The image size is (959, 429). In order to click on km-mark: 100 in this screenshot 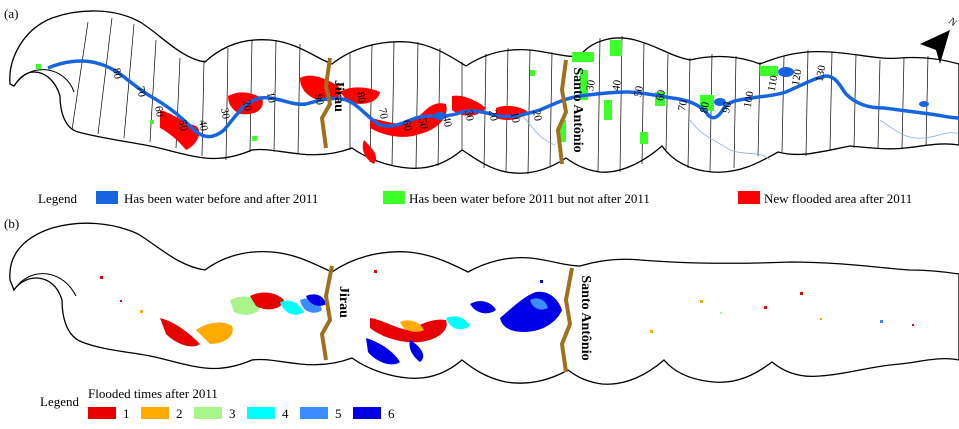, I will do `click(749, 99)`.